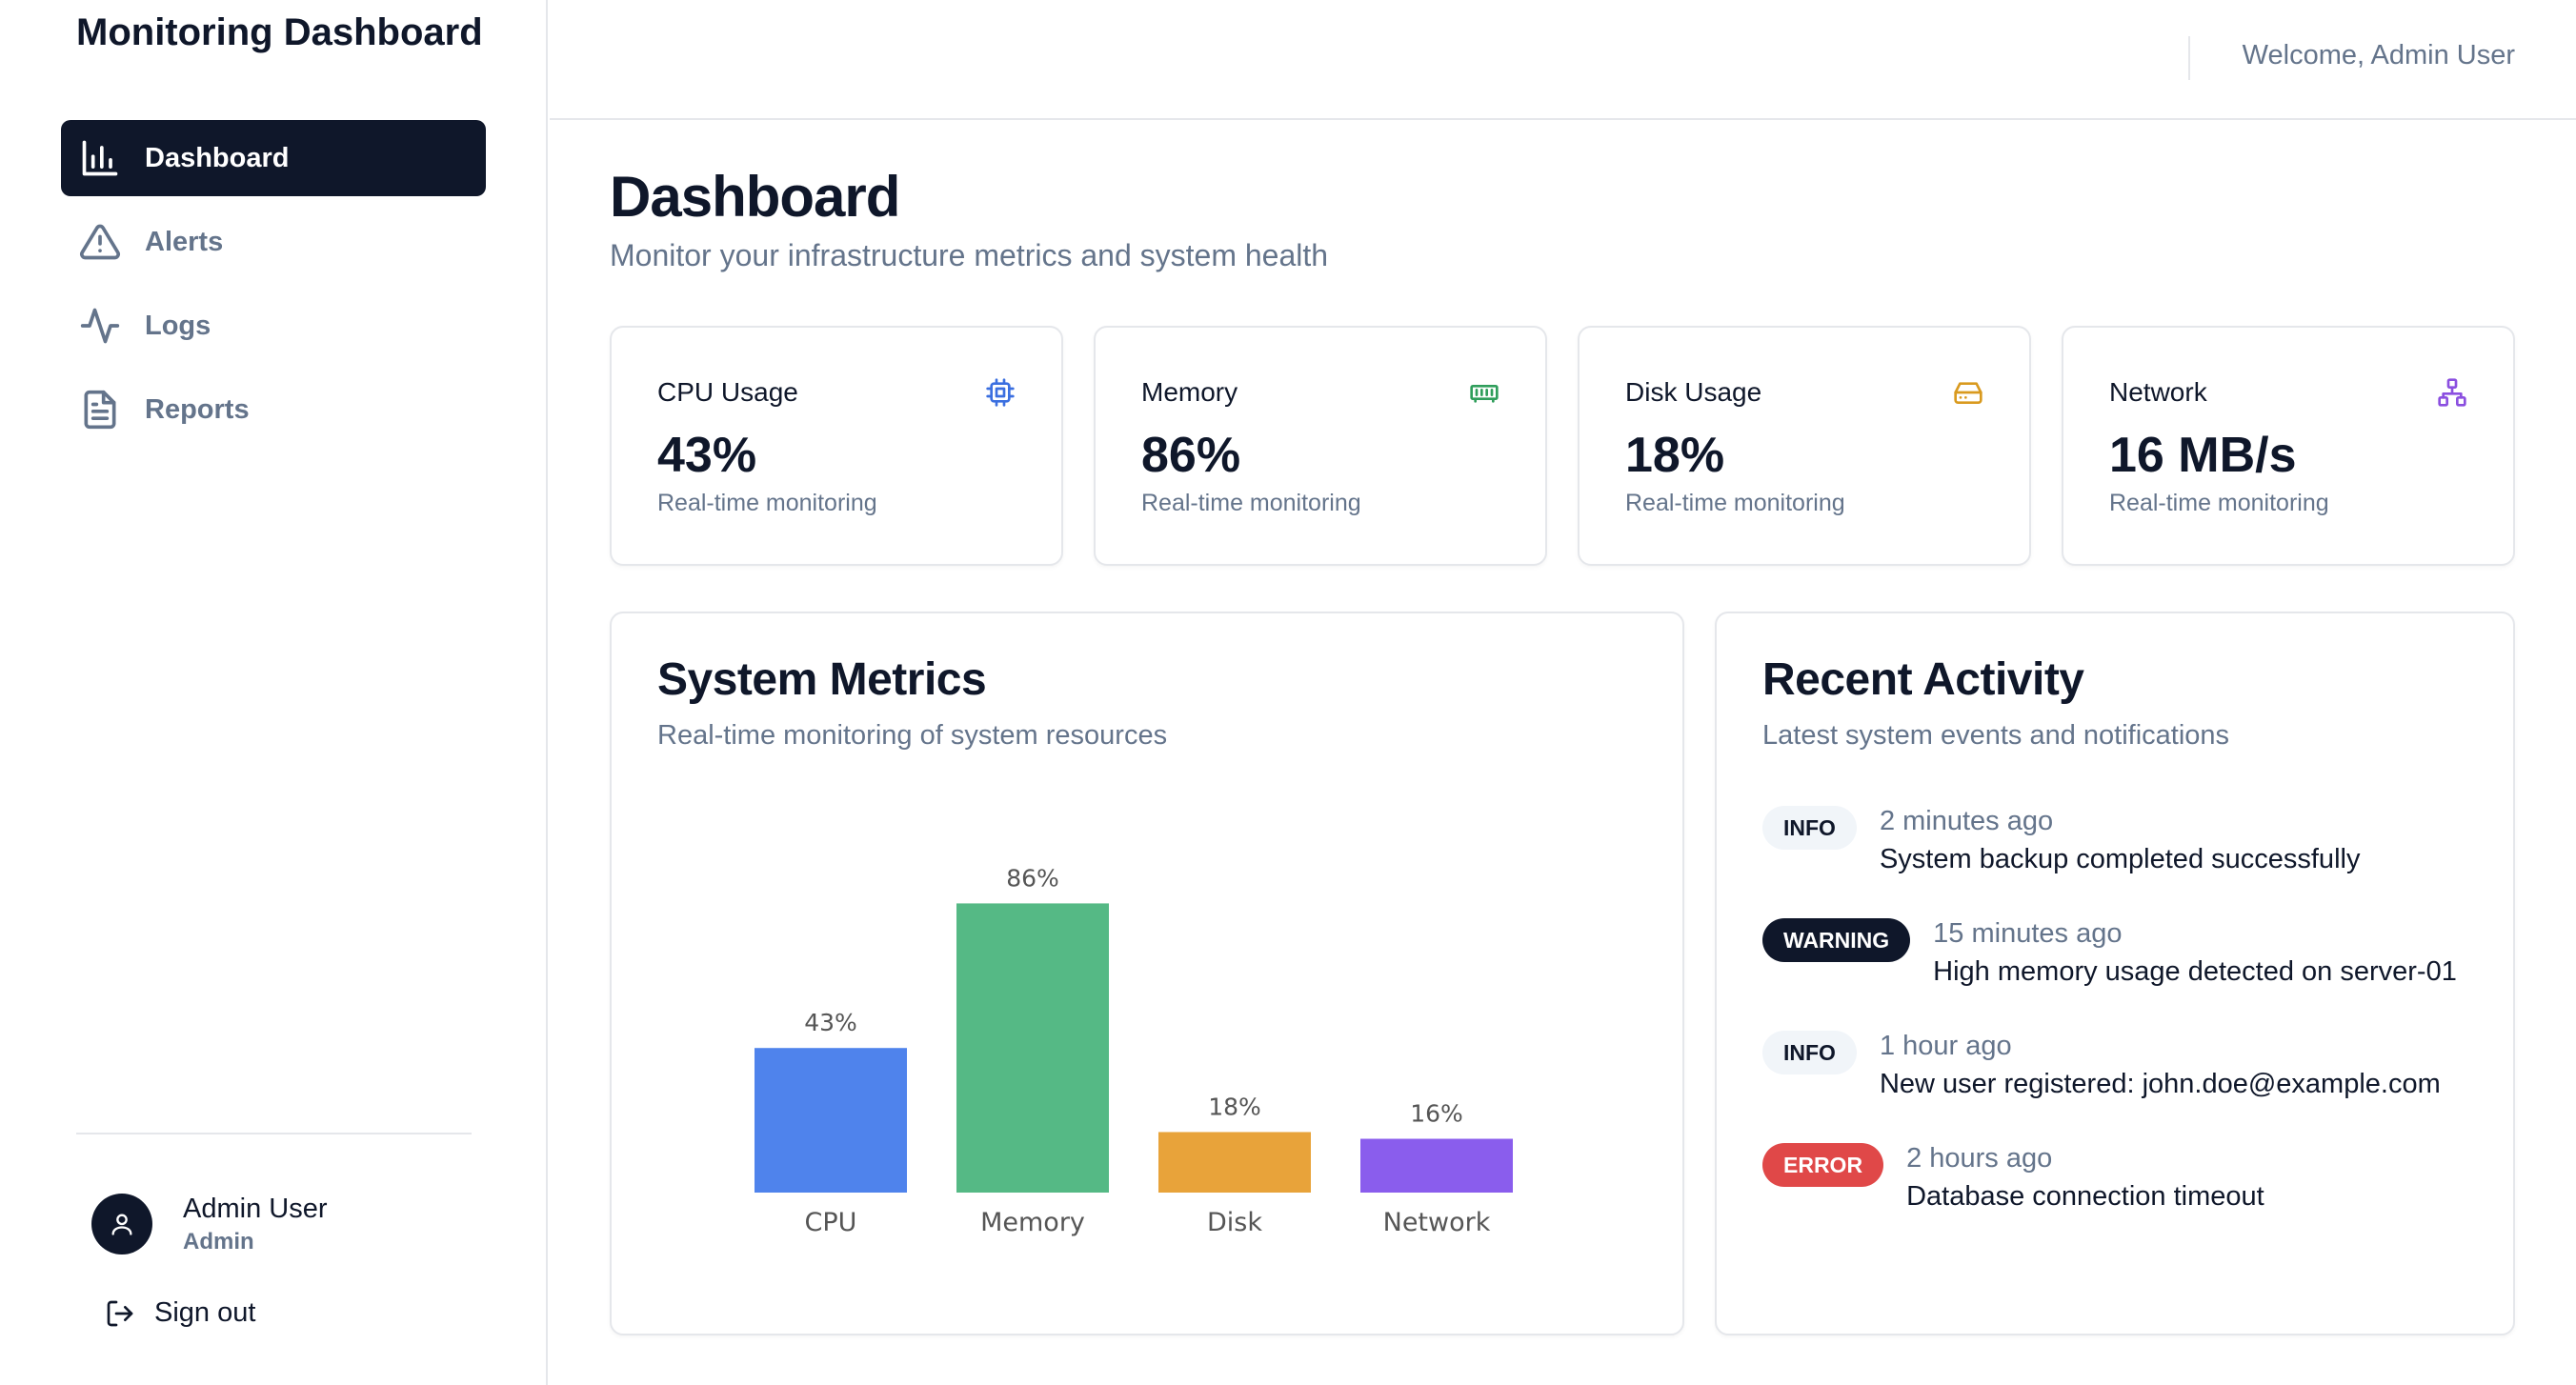 The image size is (2576, 1385). I want to click on category-tick-label: Disk, so click(1234, 1222).